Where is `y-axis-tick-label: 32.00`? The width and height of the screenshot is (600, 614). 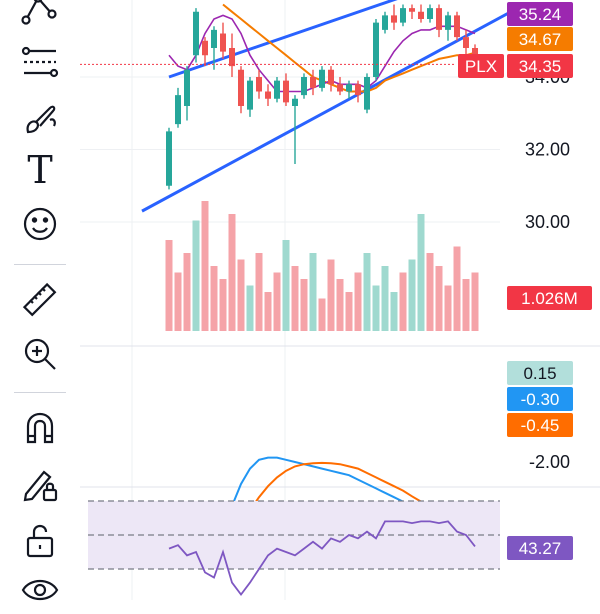
y-axis-tick-label: 32.00 is located at coordinates (547, 150).